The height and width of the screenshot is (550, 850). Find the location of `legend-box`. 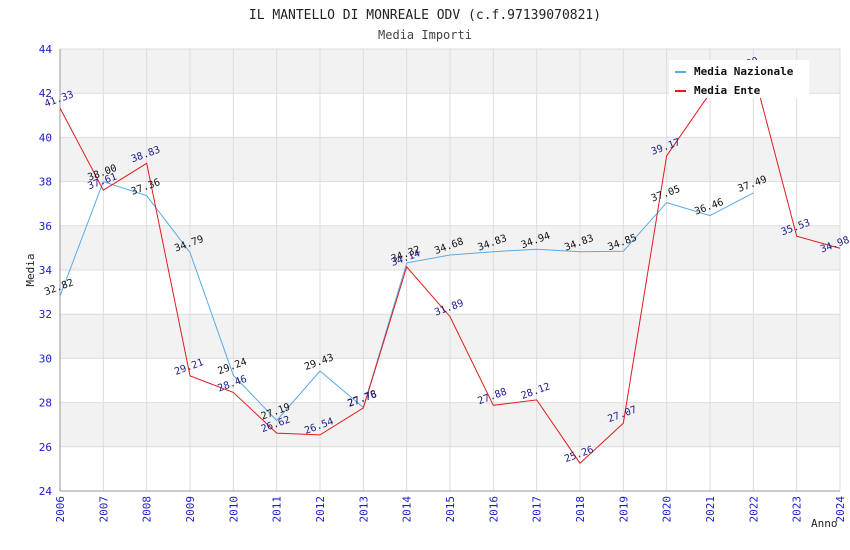

legend-box is located at coordinates (739, 79).